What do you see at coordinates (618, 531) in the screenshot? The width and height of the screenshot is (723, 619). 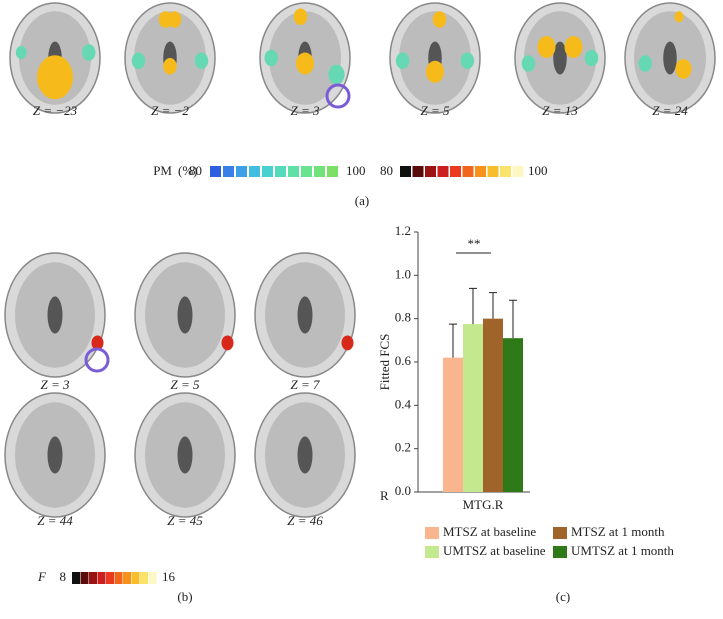 I see `legend-label: MTSZ at 1 month` at bounding box center [618, 531].